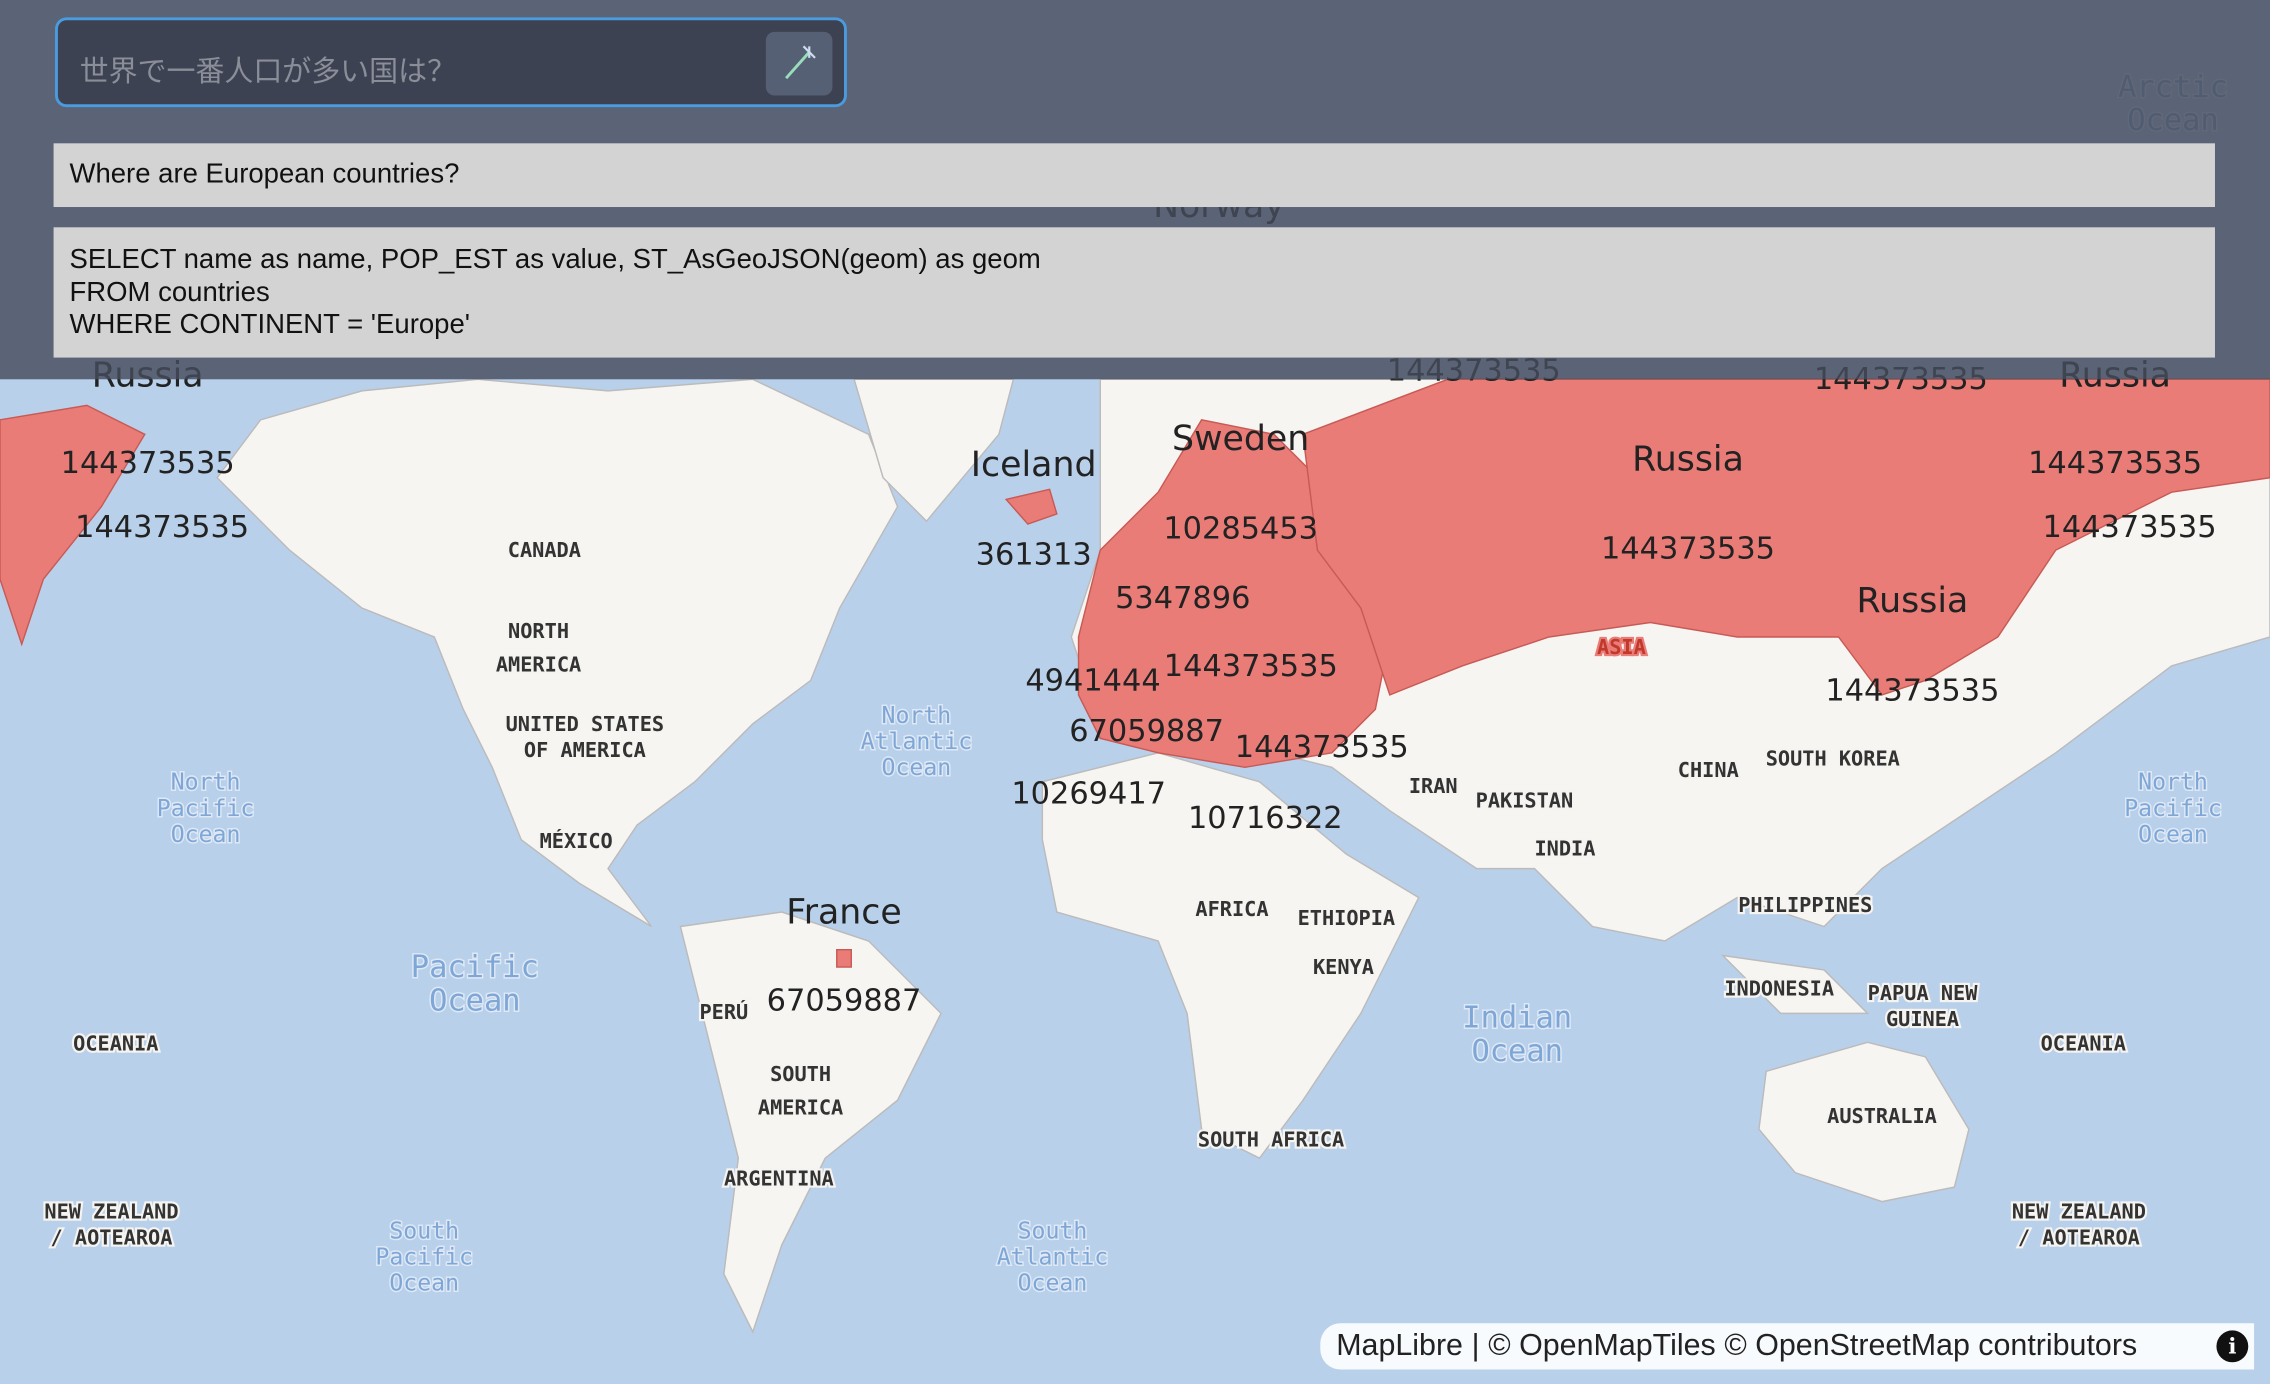 Image resolution: width=2270 pixels, height=1384 pixels. I want to click on search-input: 世界で一番人口が多い国は？, so click(451, 62).